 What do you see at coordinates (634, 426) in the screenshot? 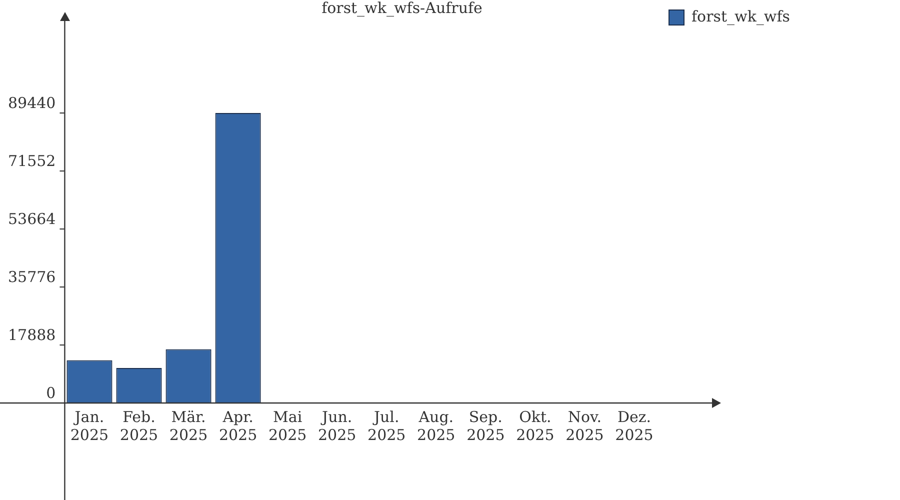
I see `x-tick-label: Dez. 2025` at bounding box center [634, 426].